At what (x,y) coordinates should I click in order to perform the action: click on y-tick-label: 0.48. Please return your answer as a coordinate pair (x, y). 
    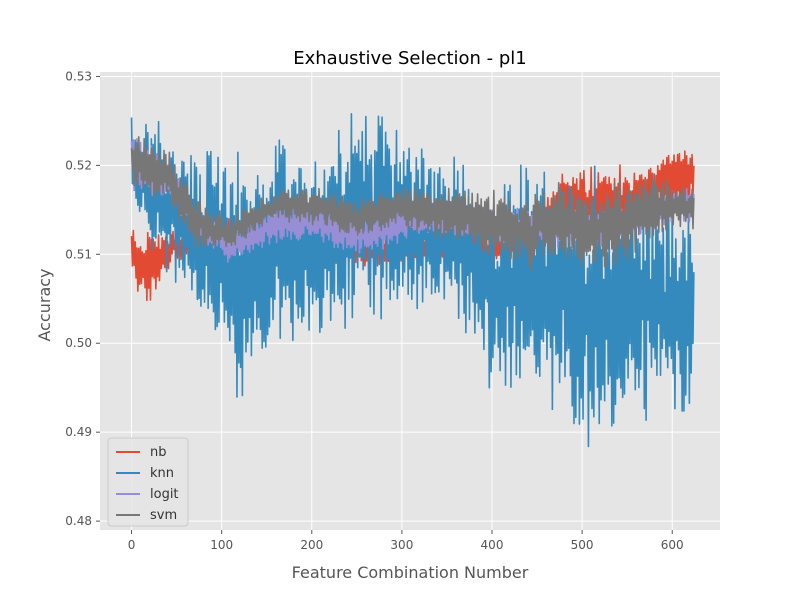
    Looking at the image, I should click on (78, 521).